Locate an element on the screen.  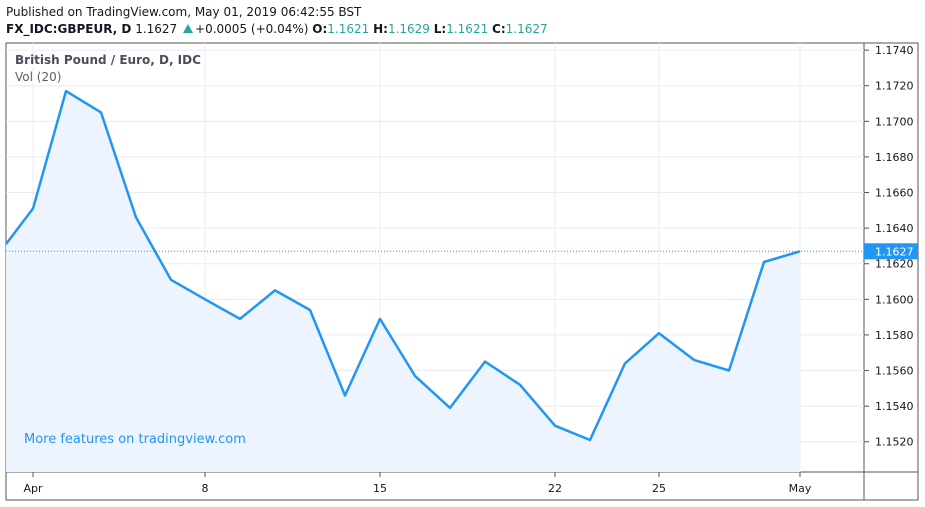
y-tick-label: 1.1720 is located at coordinates (894, 86).